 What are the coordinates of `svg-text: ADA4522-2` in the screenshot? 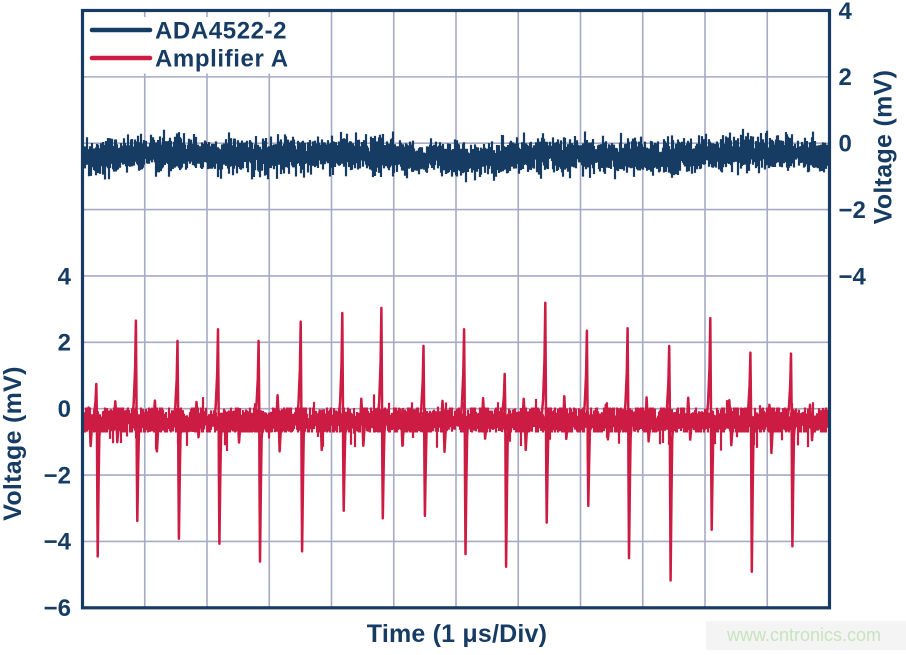 It's located at (221, 31).